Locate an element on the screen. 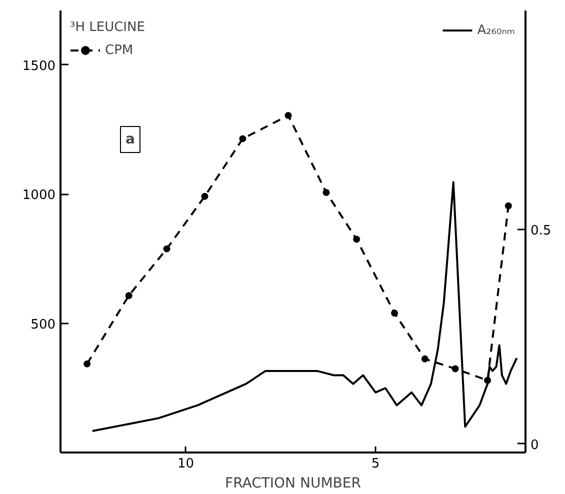  y-tick-label: 500 is located at coordinates (43, 324).